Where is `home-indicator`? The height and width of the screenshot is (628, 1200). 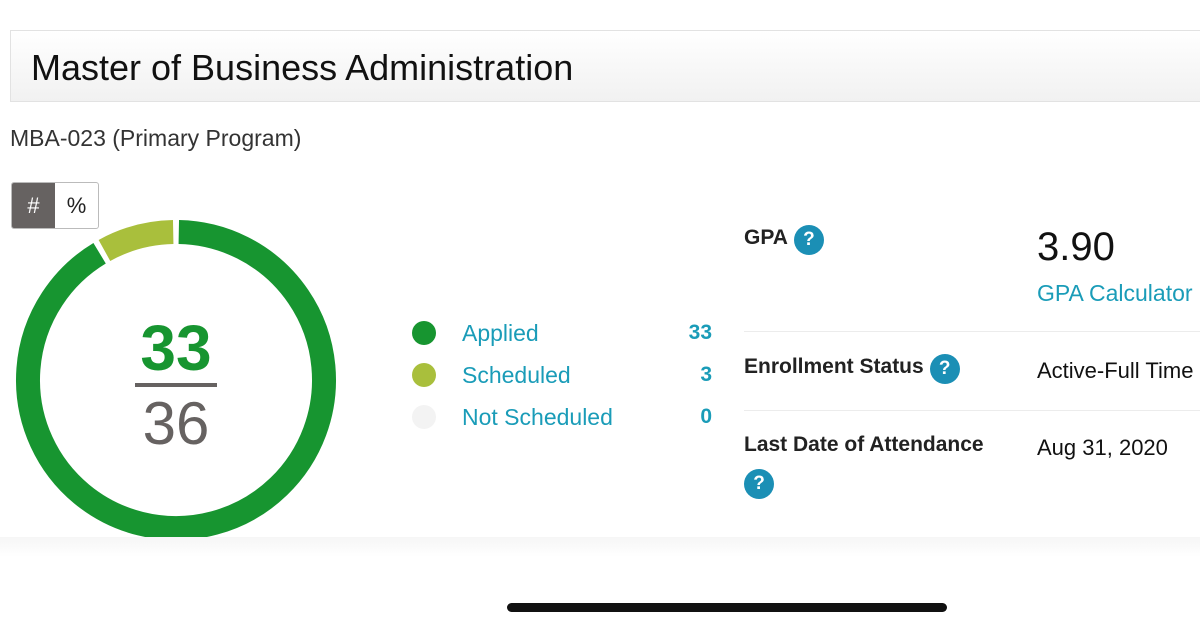
home-indicator is located at coordinates (727, 607).